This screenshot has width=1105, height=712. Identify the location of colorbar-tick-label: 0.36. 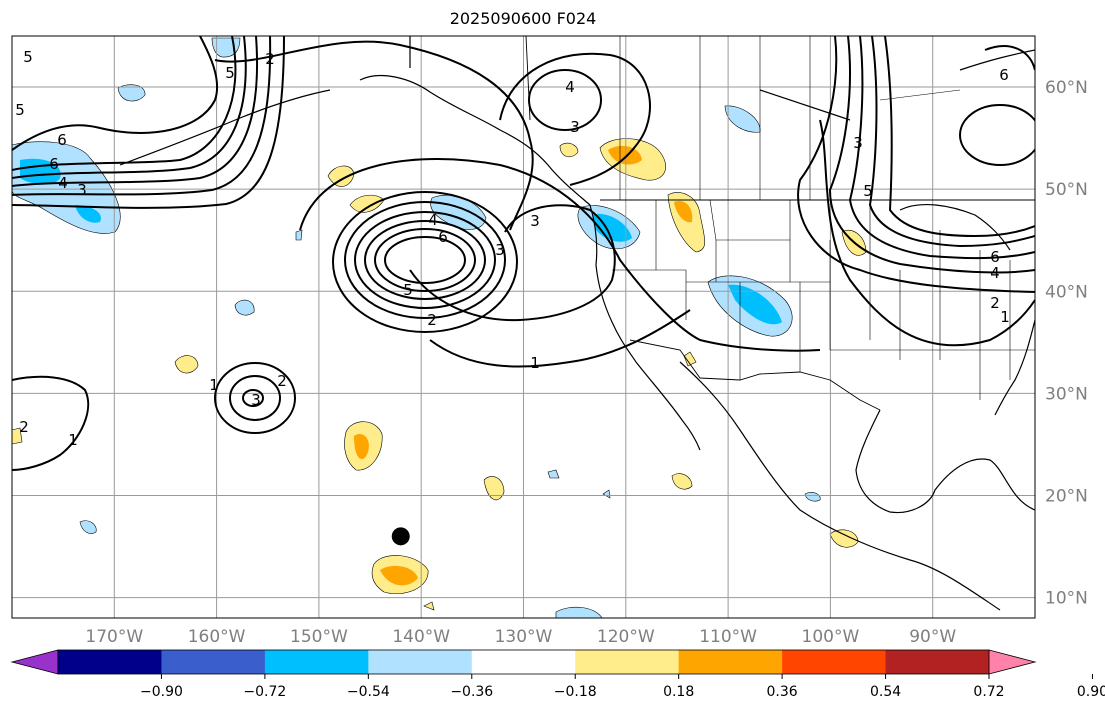
(782, 692).